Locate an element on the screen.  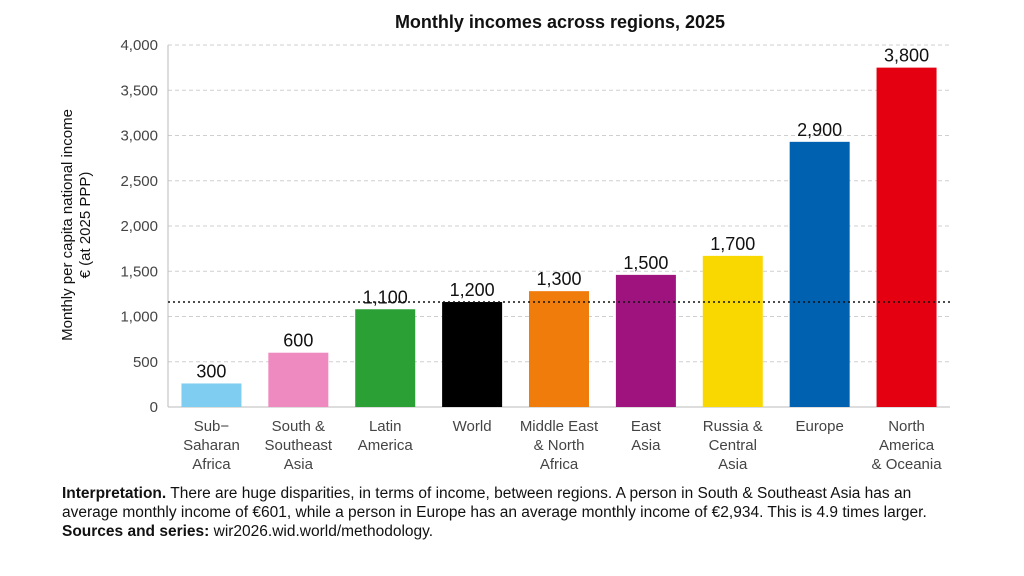
data-label: 3,800 is located at coordinates (906, 56).